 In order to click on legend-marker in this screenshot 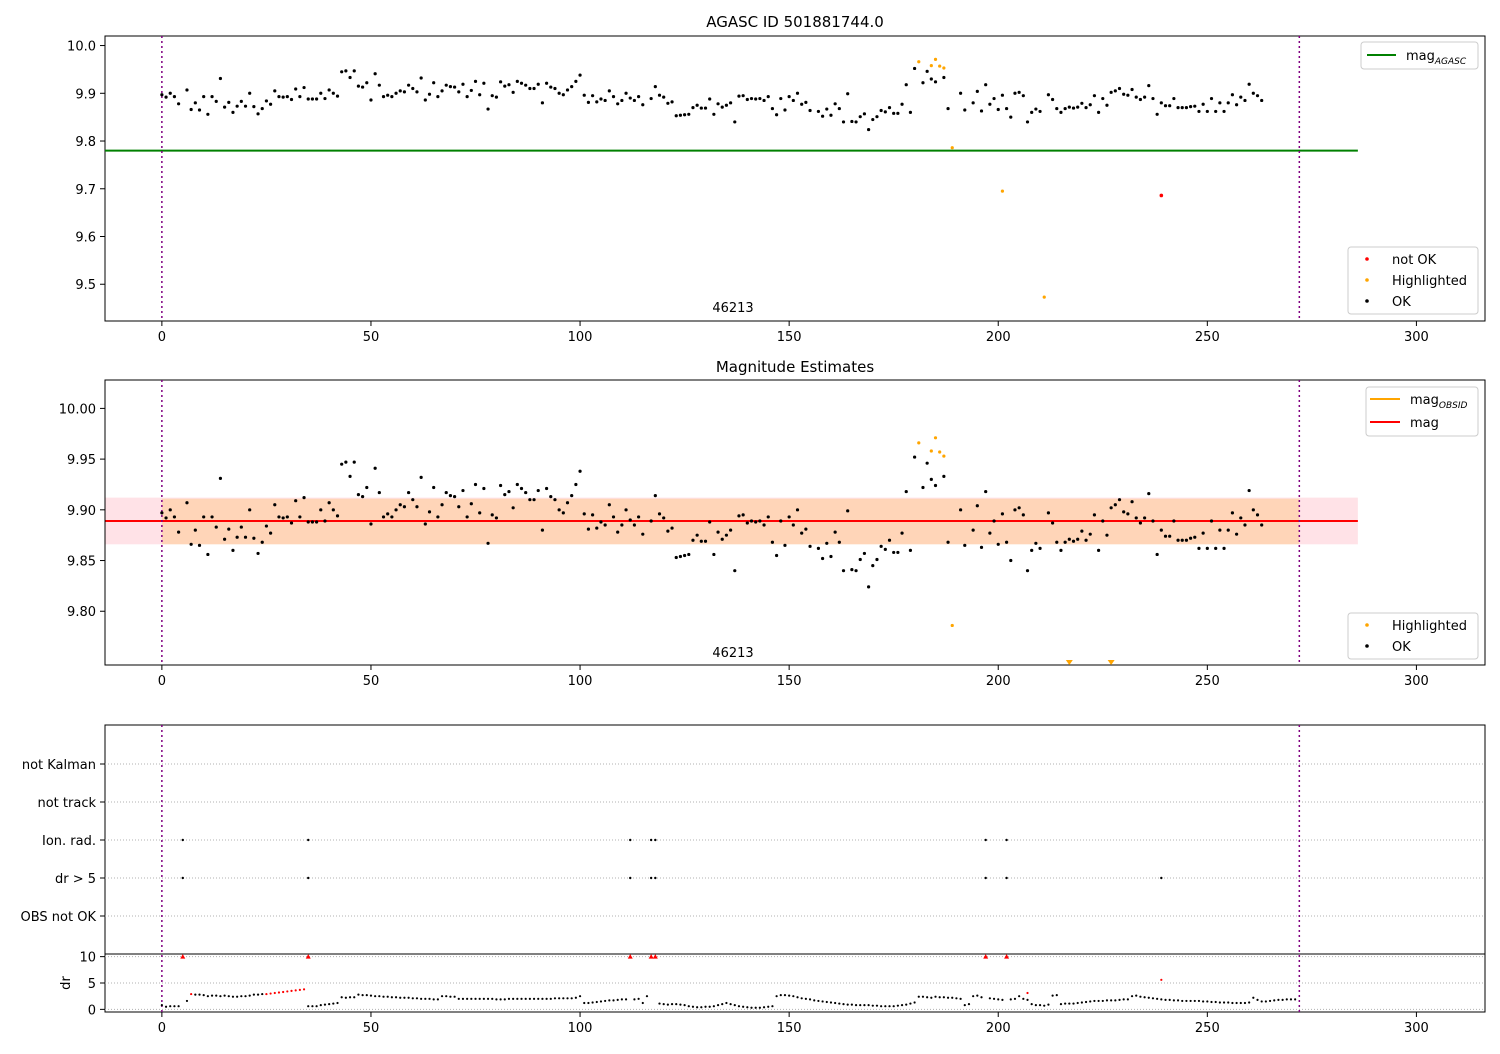, I will do `click(1367, 259)`.